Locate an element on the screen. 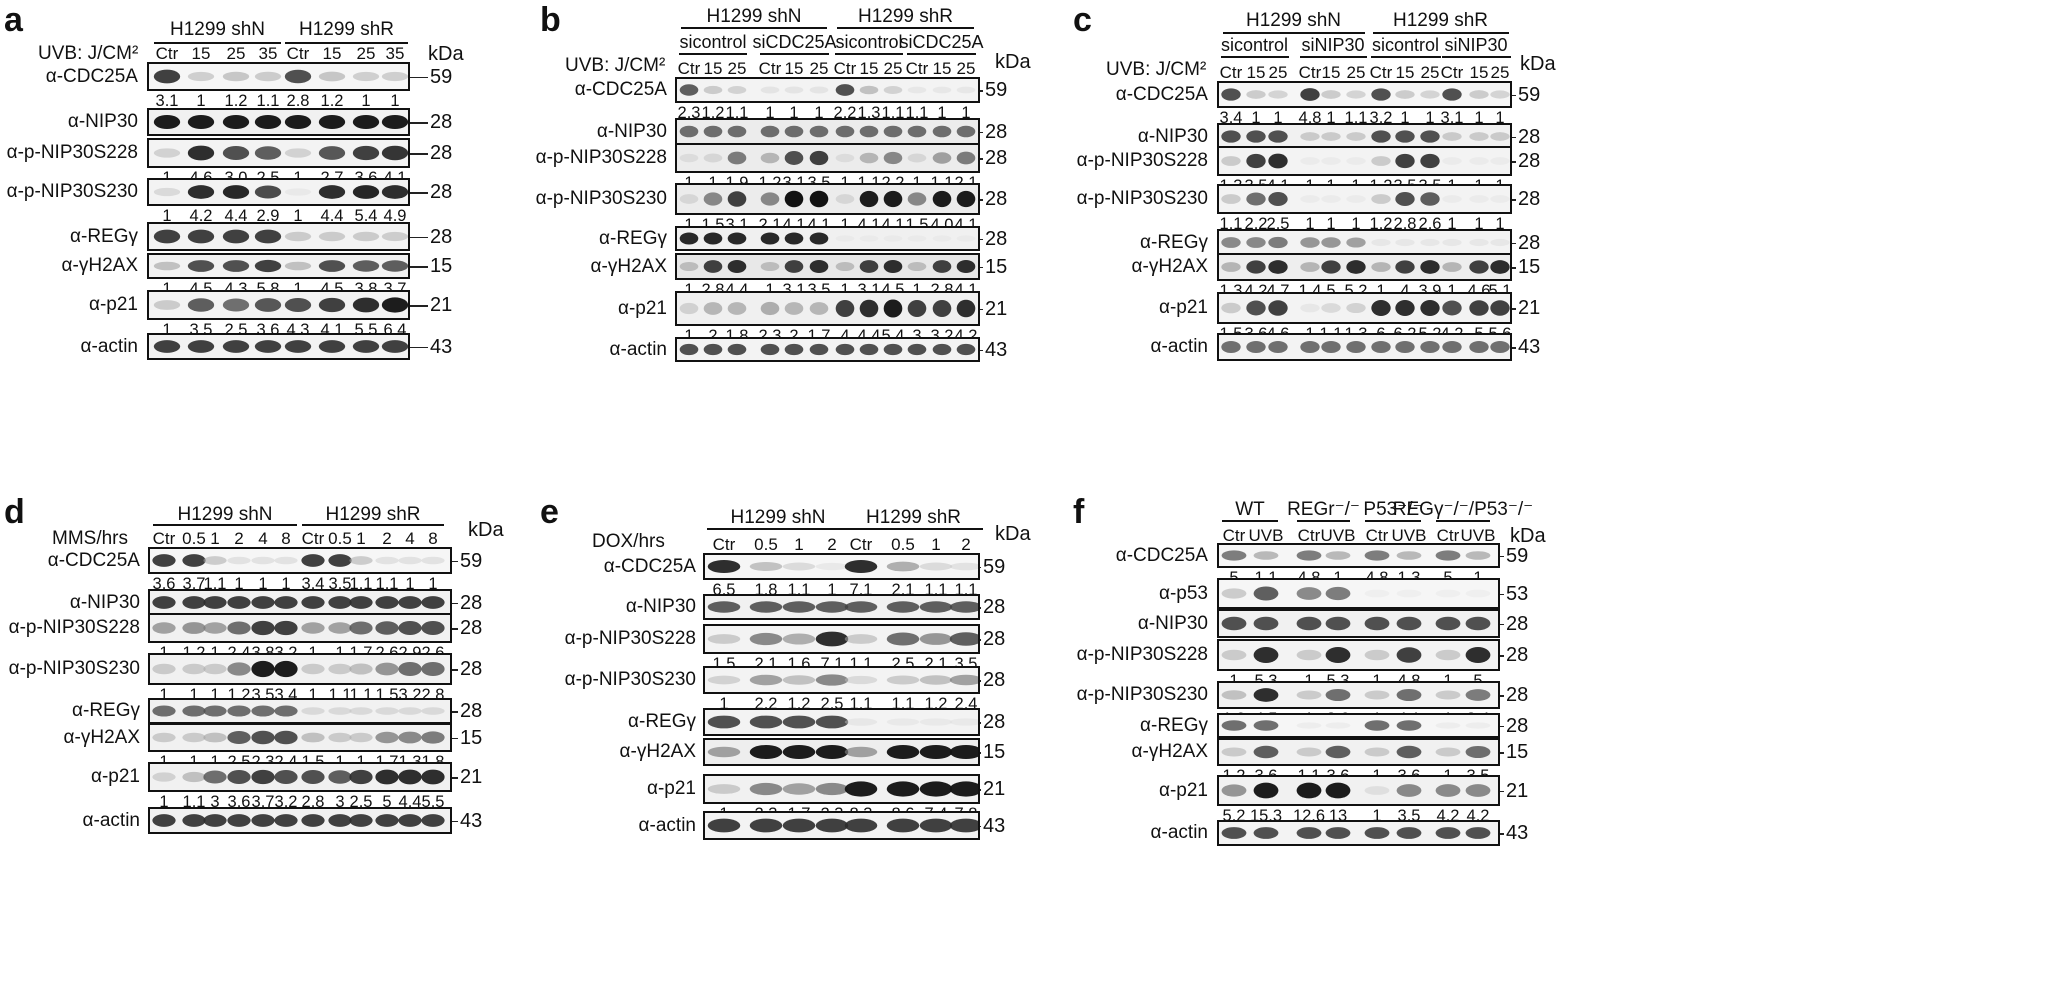  densitometry-value: 2.3 is located at coordinates (689, 113).